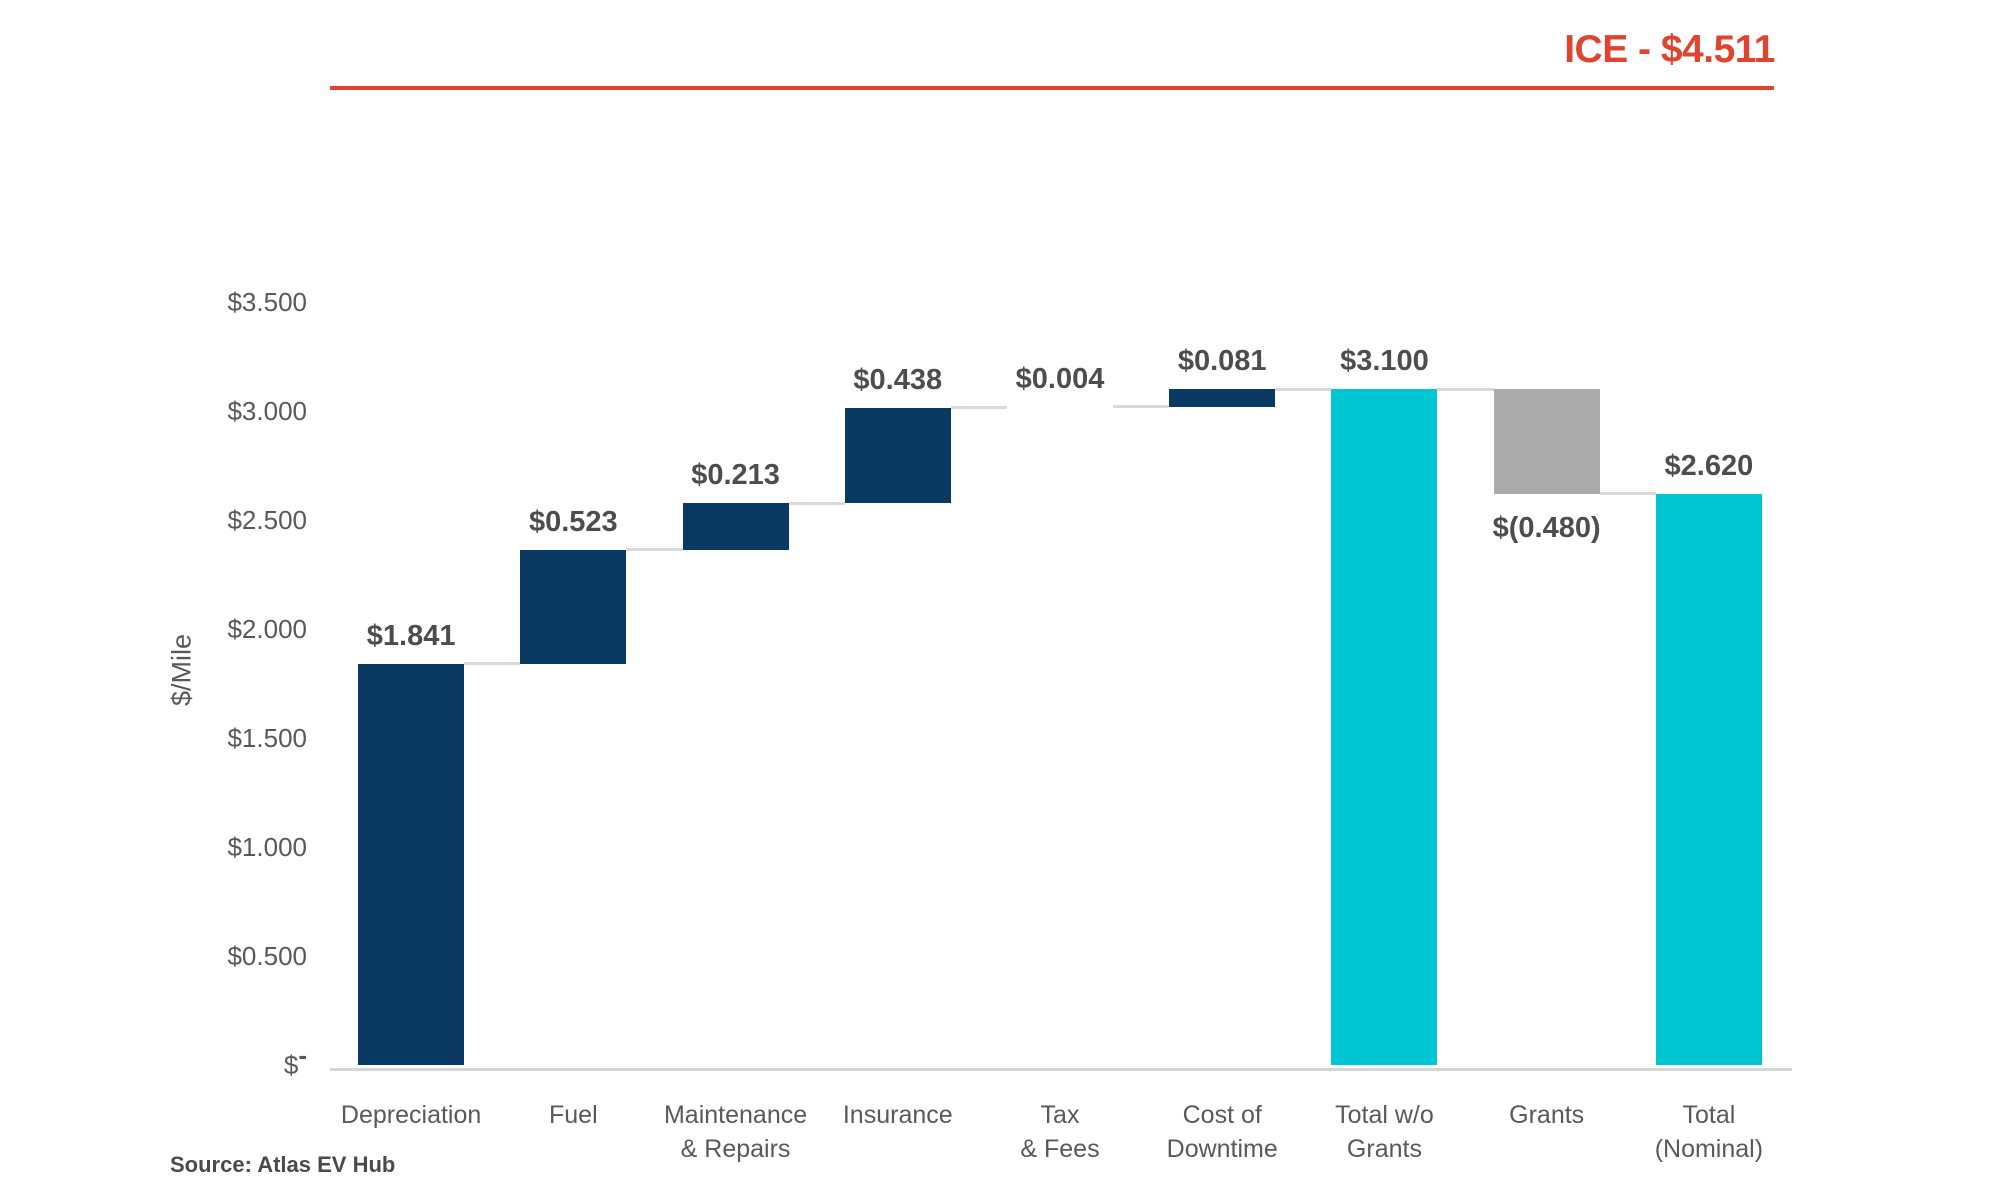  What do you see at coordinates (1384, 727) in the screenshot?
I see `waterfall-bar-total-w-o-grants` at bounding box center [1384, 727].